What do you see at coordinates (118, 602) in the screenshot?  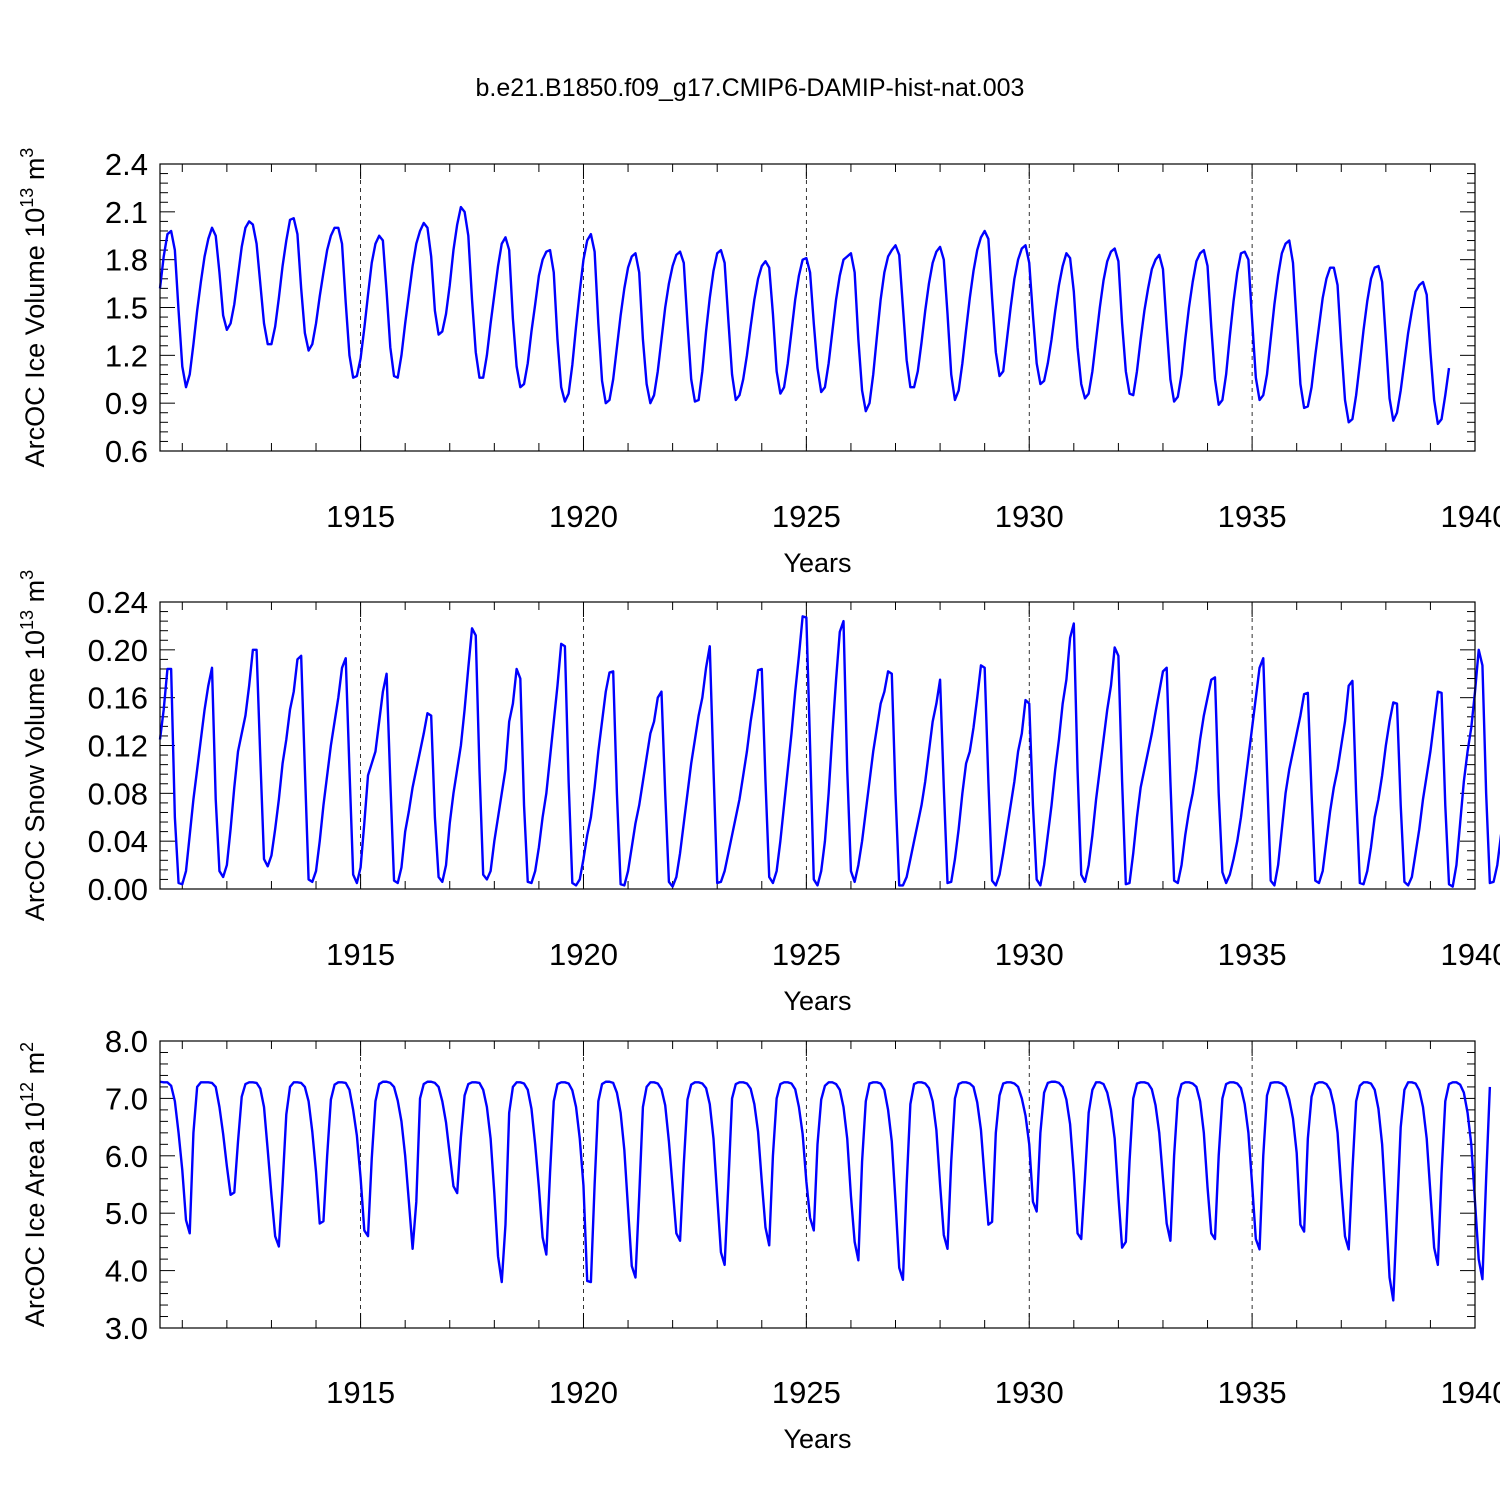 I see `y-tick-label: 0.24` at bounding box center [118, 602].